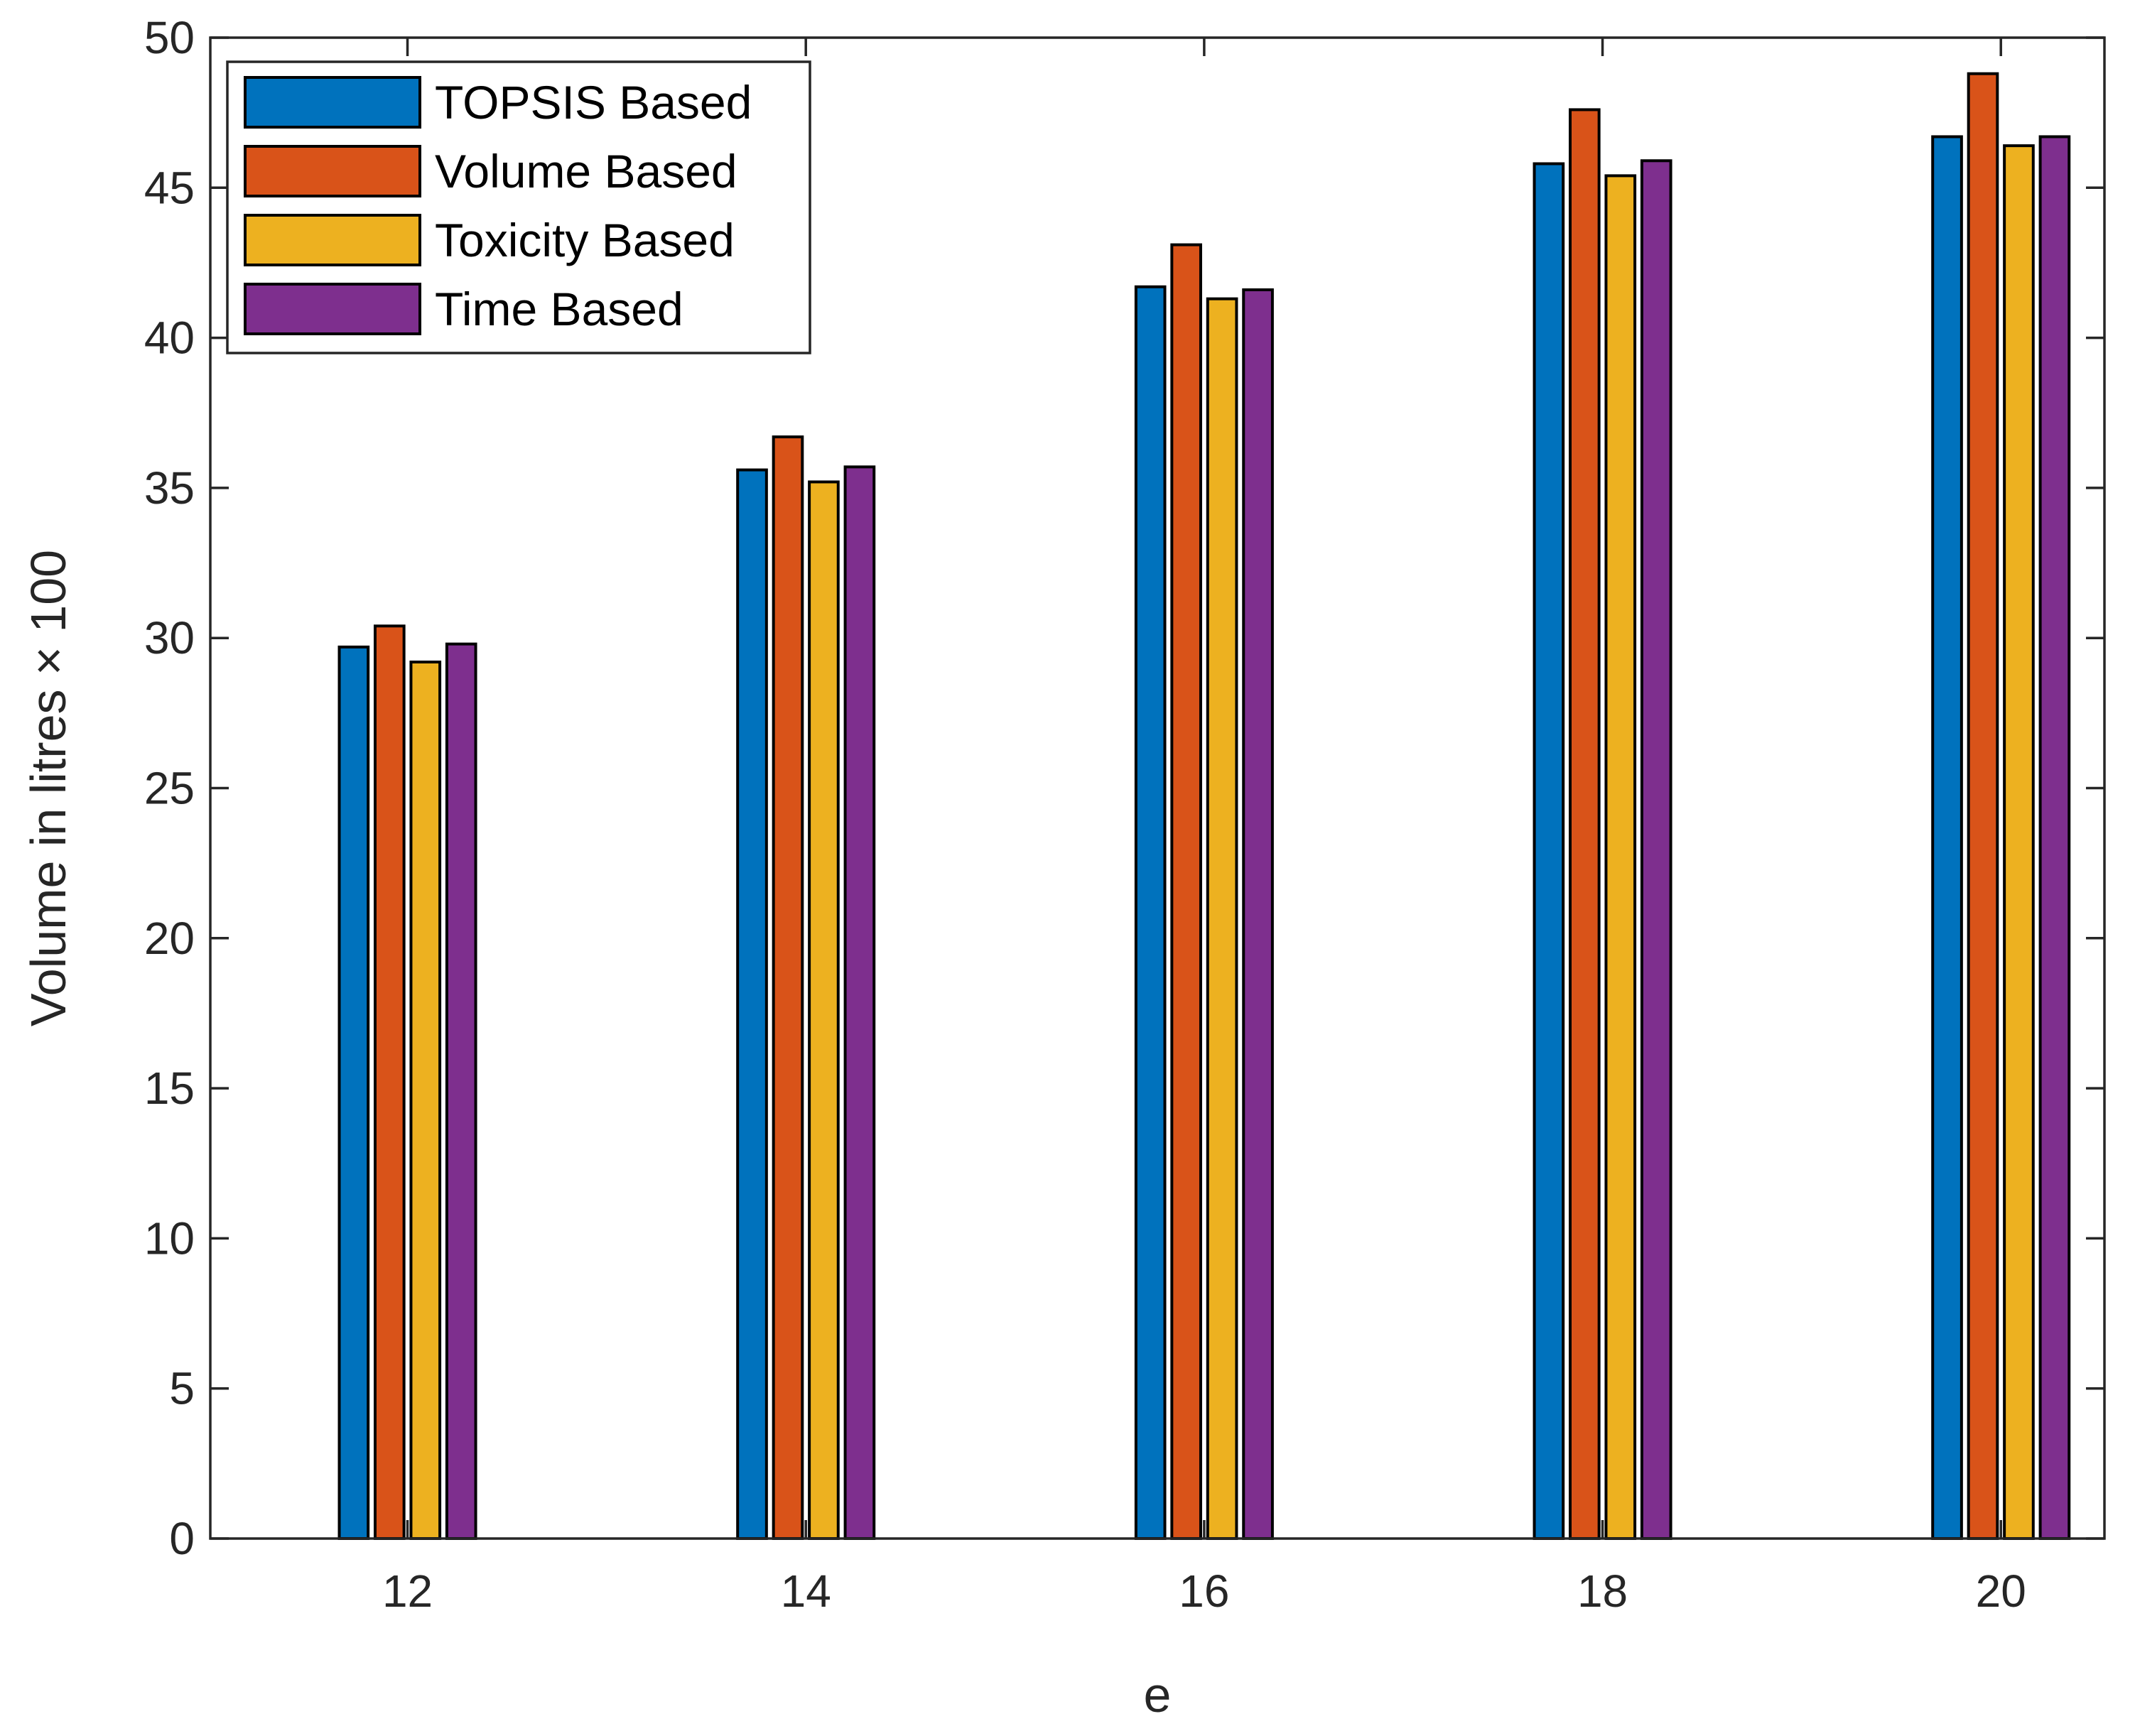 The width and height of the screenshot is (2135, 1736). Describe the element at coordinates (594, 102) in the screenshot. I see `legend-label: TOPSIS Based` at that location.